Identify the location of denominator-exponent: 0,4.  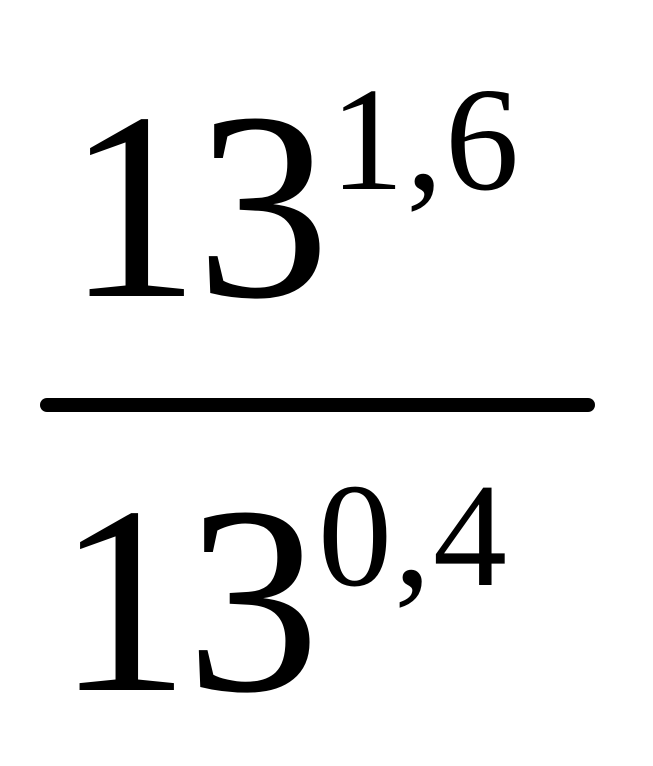
(413, 536).